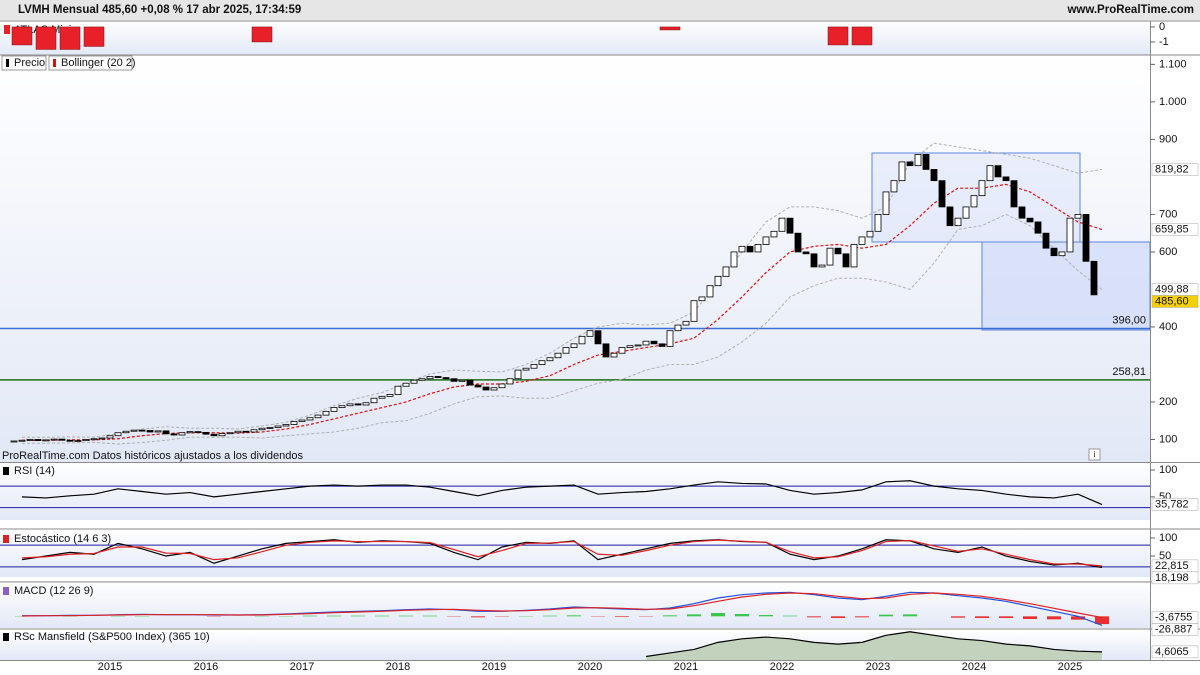 Image resolution: width=1200 pixels, height=675 pixels. Describe the element at coordinates (1168, 139) in the screenshot. I see `y-tick-label: 900` at that location.